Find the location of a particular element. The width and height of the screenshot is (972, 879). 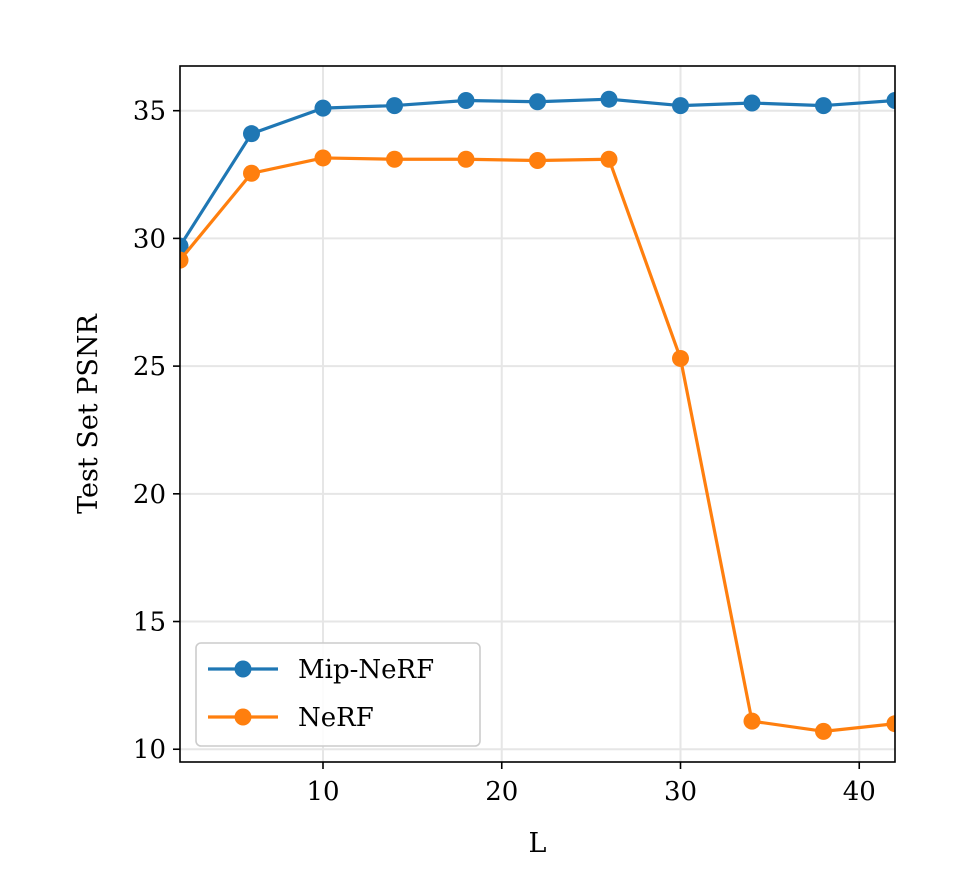

x-tick-label: 30 is located at coordinates (680, 792).